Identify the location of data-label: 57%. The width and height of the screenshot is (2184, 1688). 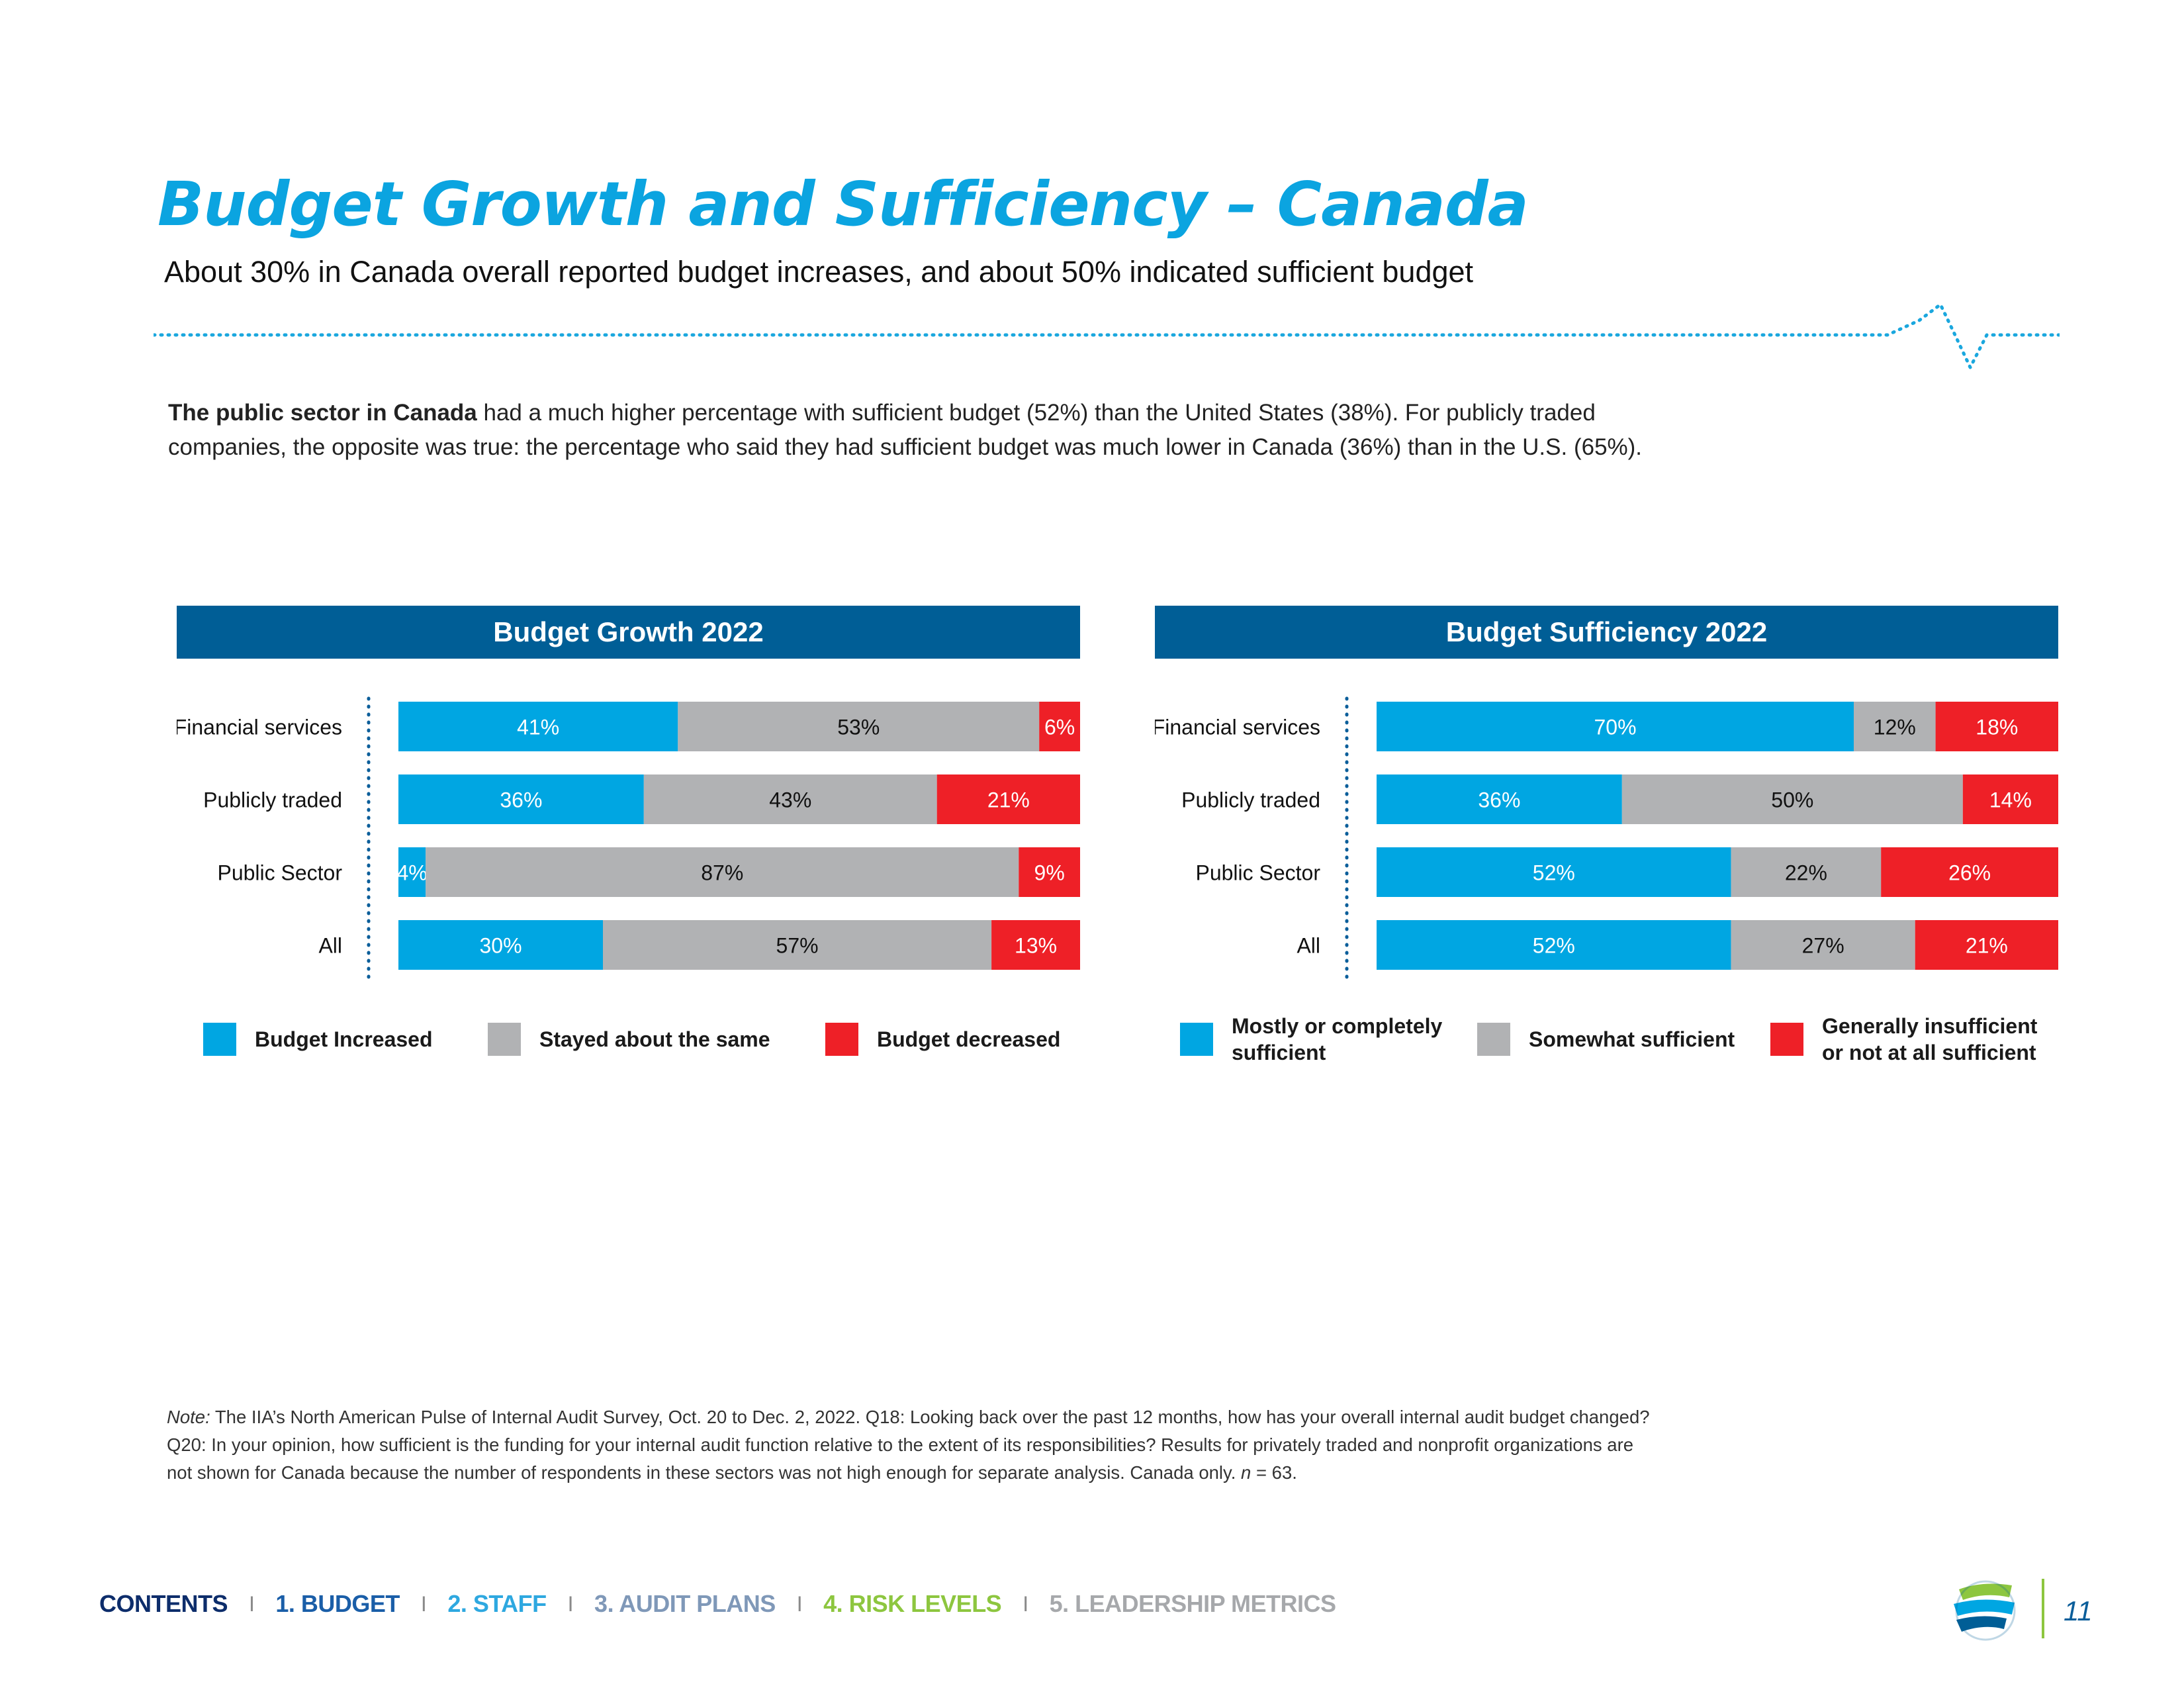
(798, 946).